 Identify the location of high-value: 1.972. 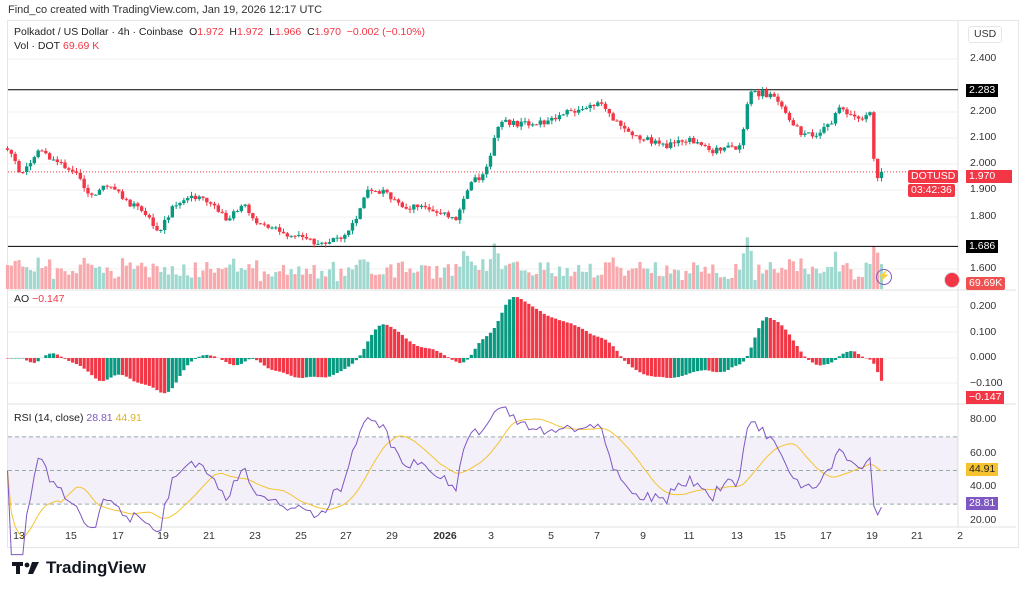
(250, 32).